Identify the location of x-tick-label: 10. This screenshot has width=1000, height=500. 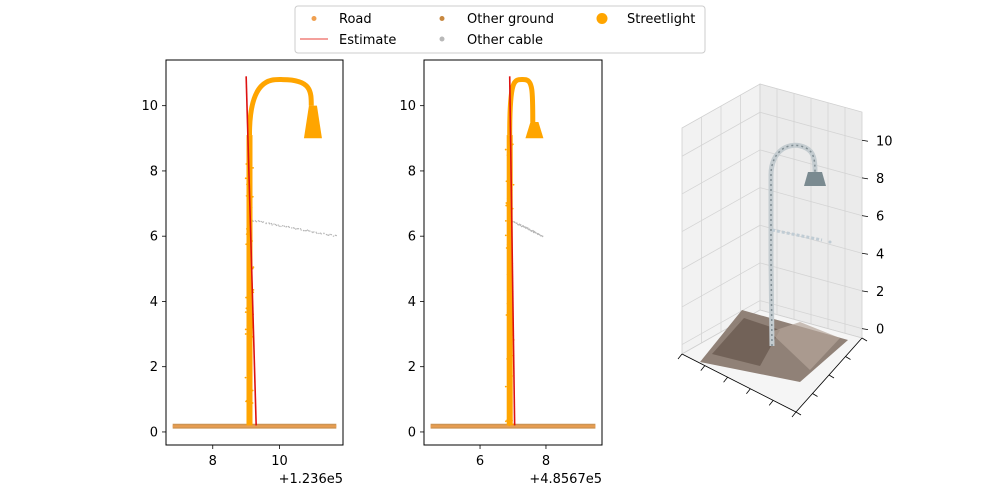
(279, 461).